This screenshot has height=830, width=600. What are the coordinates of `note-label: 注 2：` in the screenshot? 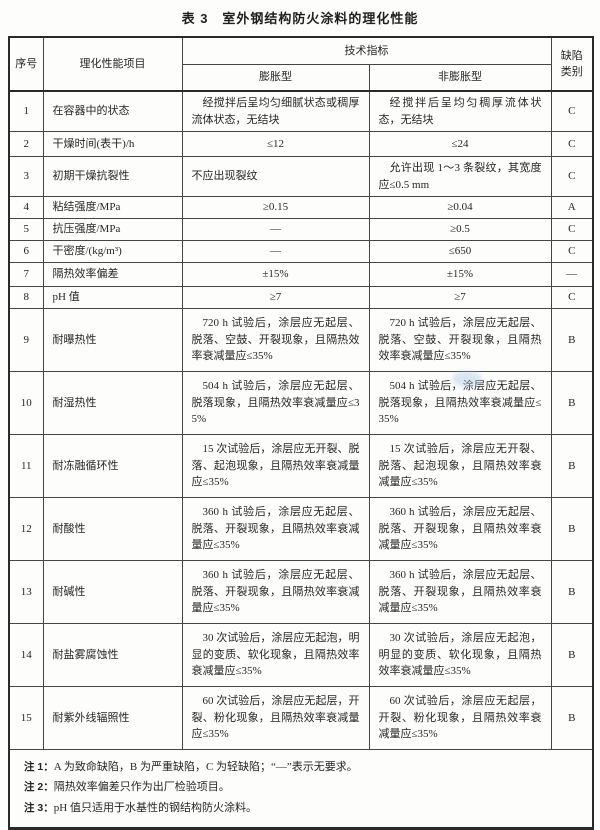 It's located at (39, 787).